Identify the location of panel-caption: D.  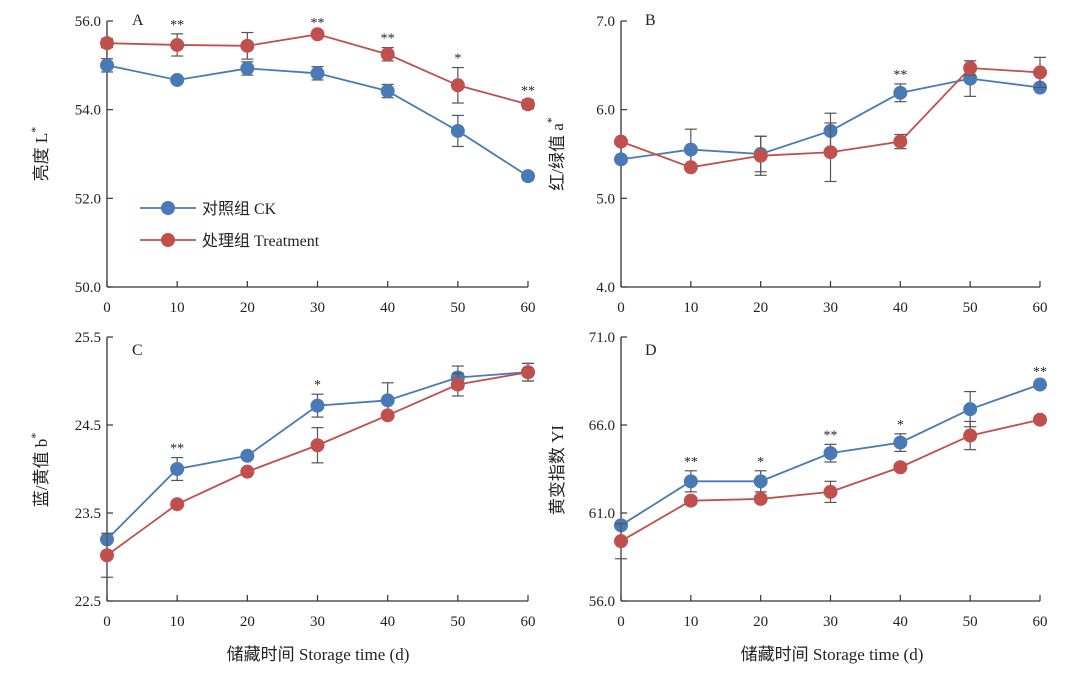
(651, 350).